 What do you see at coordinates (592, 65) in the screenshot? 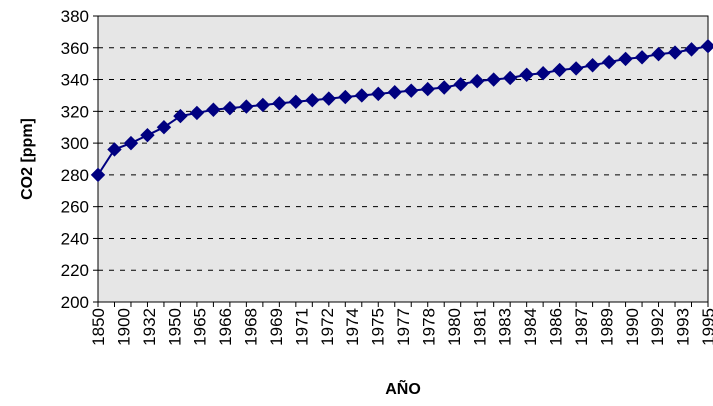
I see `data-point-1988` at bounding box center [592, 65].